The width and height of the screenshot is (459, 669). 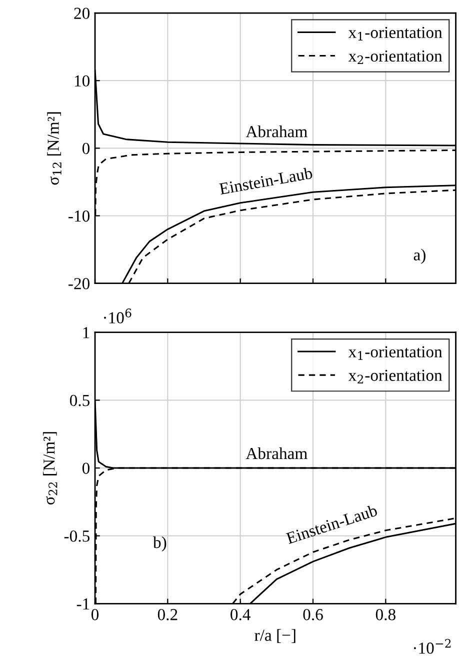 What do you see at coordinates (240, 614) in the screenshot?
I see `x-tick-label: 0.4` at bounding box center [240, 614].